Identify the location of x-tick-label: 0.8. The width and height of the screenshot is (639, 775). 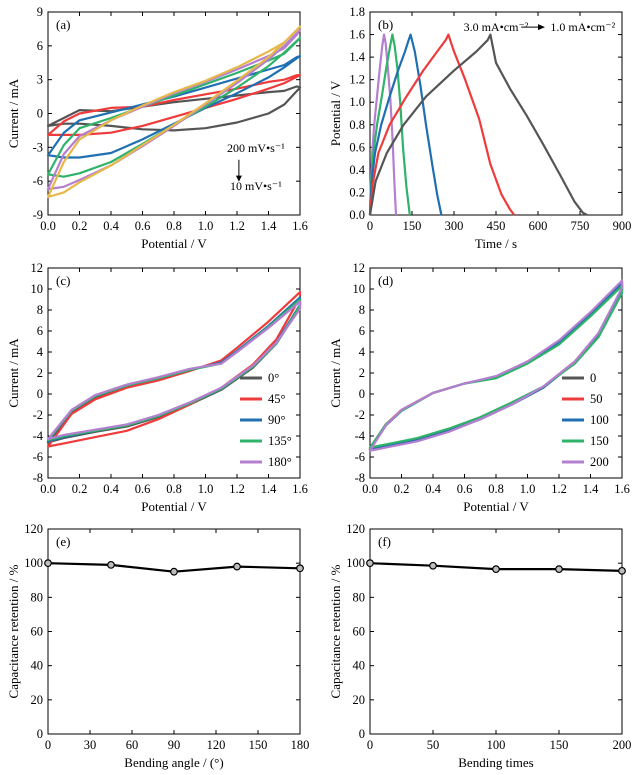
(174, 489).